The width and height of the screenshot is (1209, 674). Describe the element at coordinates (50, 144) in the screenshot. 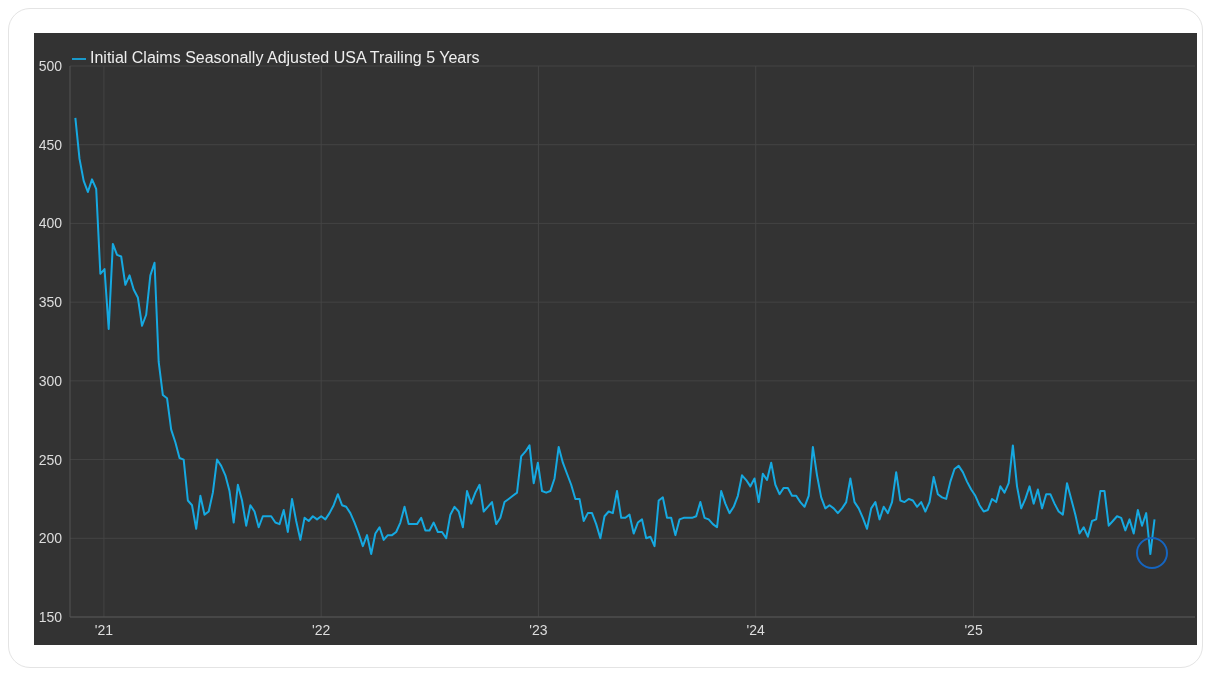

I see `y-tick-label: 450` at that location.